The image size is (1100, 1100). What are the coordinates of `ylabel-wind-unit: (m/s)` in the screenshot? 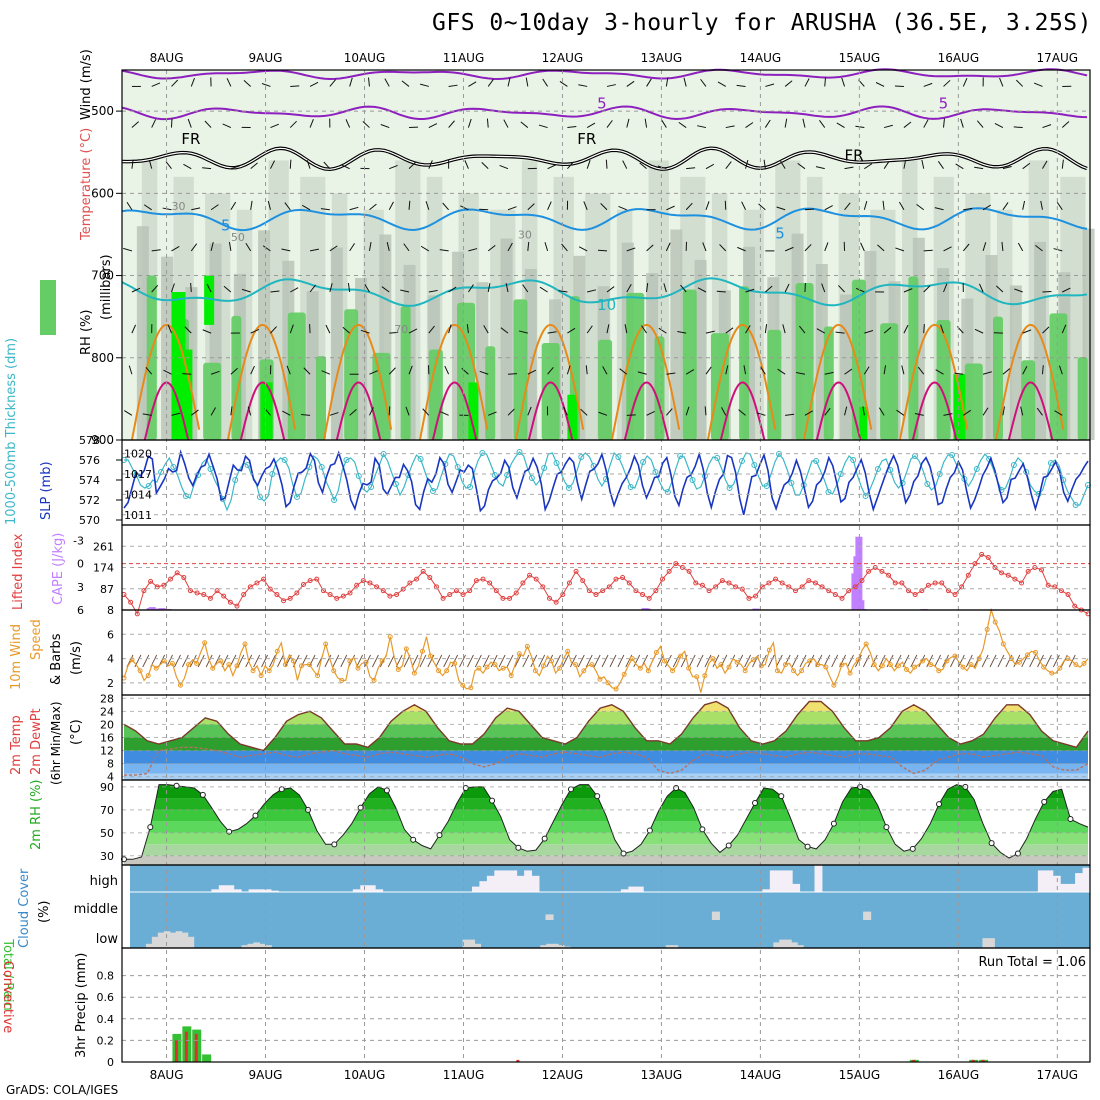 It's located at (76, 658).